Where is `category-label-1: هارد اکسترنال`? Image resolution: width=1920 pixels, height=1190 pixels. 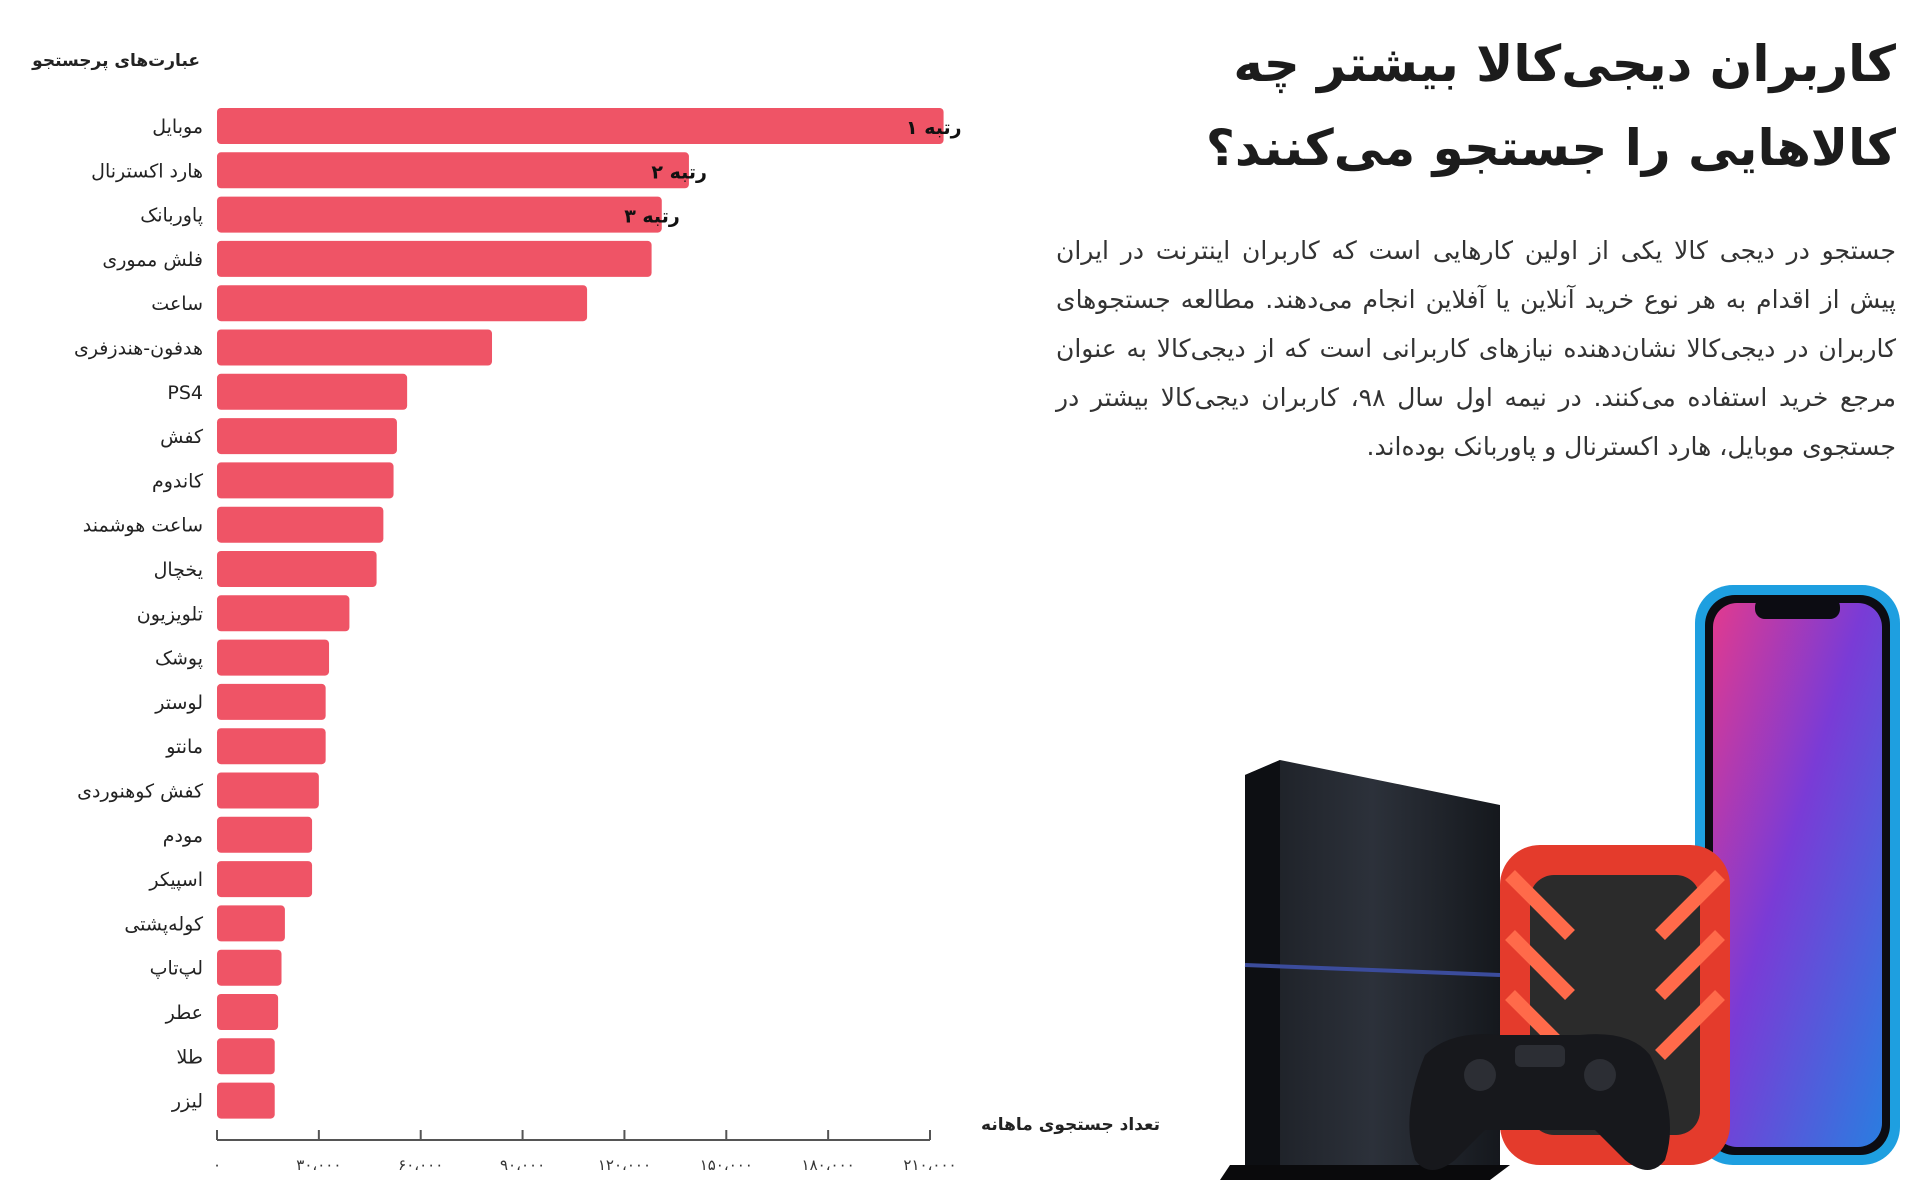
category-label-1: هارد اکسترنال is located at coordinates (147, 171).